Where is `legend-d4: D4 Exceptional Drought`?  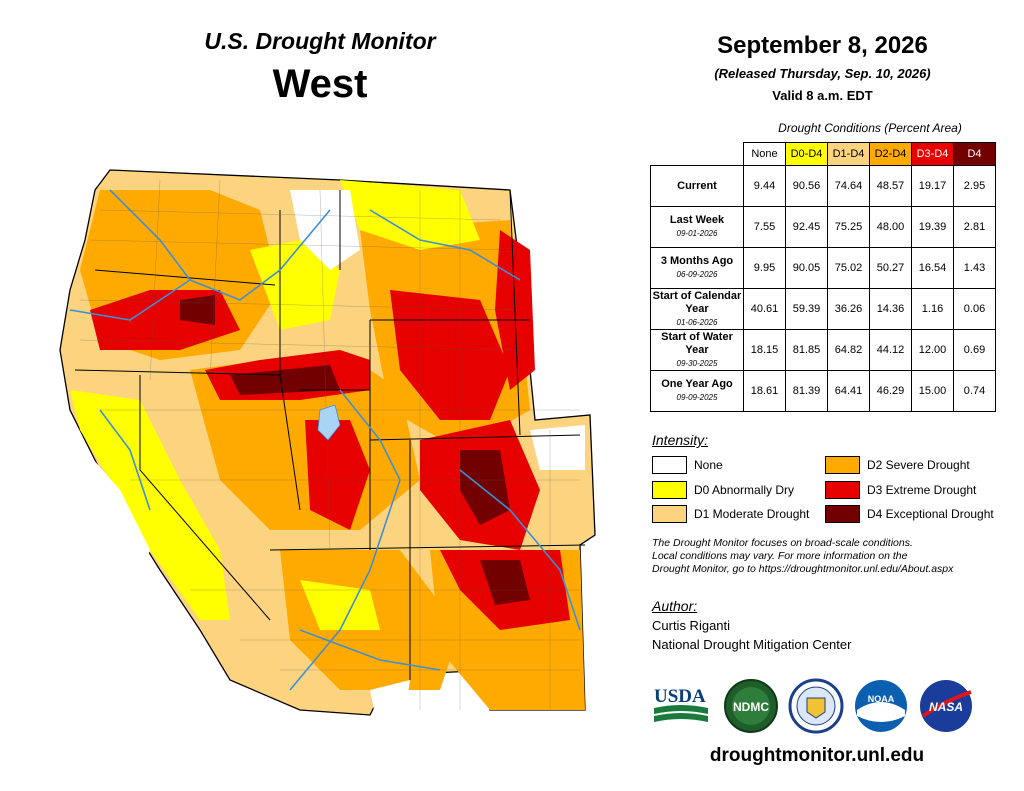 legend-d4: D4 Exceptional Drought is located at coordinates (909, 514).